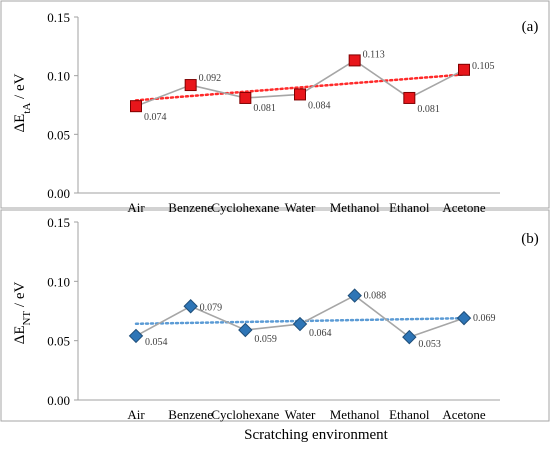 The height and width of the screenshot is (451, 550). Describe the element at coordinates (320, 333) in the screenshot. I see `b-data-label: 0.064` at that location.